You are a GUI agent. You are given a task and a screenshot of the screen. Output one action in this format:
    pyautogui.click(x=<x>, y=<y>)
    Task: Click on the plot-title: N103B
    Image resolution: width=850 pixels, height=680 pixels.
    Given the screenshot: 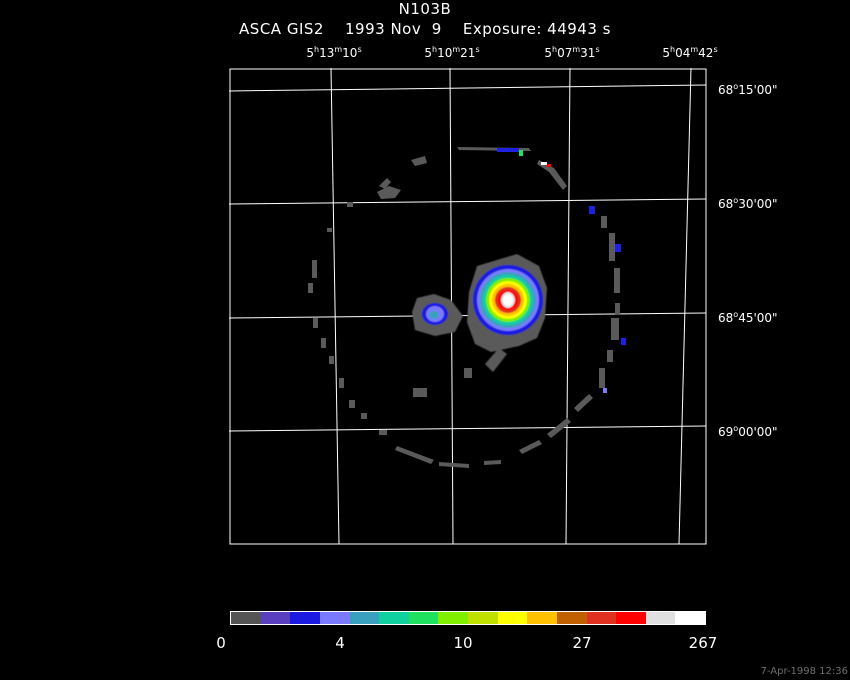 What is the action you would take?
    pyautogui.click(x=425, y=9)
    